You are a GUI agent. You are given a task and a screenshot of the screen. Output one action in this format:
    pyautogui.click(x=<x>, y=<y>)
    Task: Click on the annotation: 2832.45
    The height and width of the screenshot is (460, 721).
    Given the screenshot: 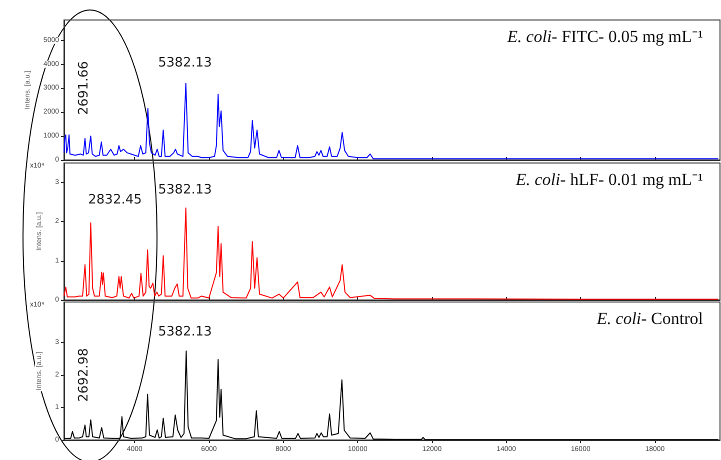 What is the action you would take?
    pyautogui.click(x=115, y=200)
    